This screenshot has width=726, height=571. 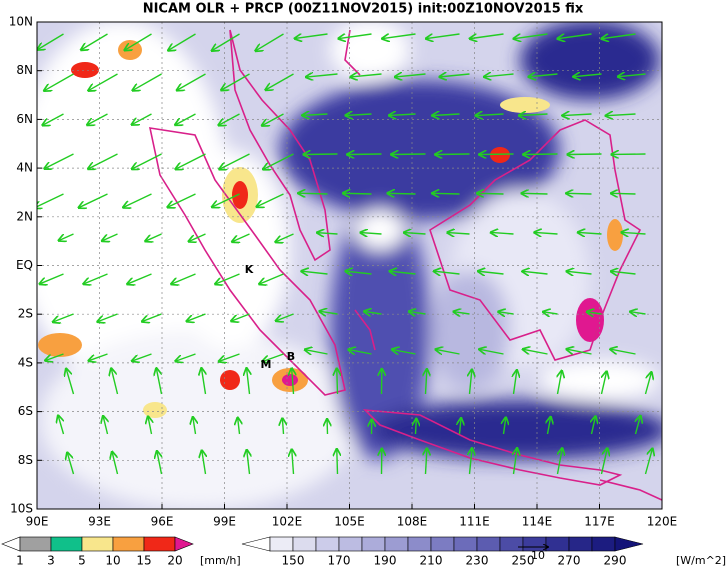 I want to click on x-axis-label: 111E, so click(x=474, y=522).